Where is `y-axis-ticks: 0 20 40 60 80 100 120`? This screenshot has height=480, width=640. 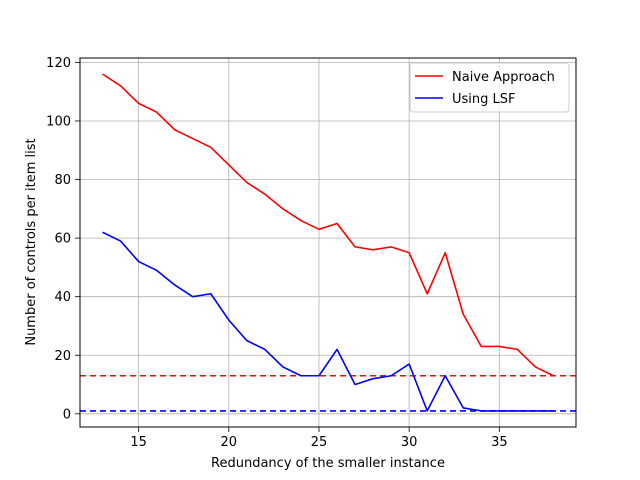
y-axis-ticks: 0 20 40 60 80 100 120 is located at coordinates (63, 239).